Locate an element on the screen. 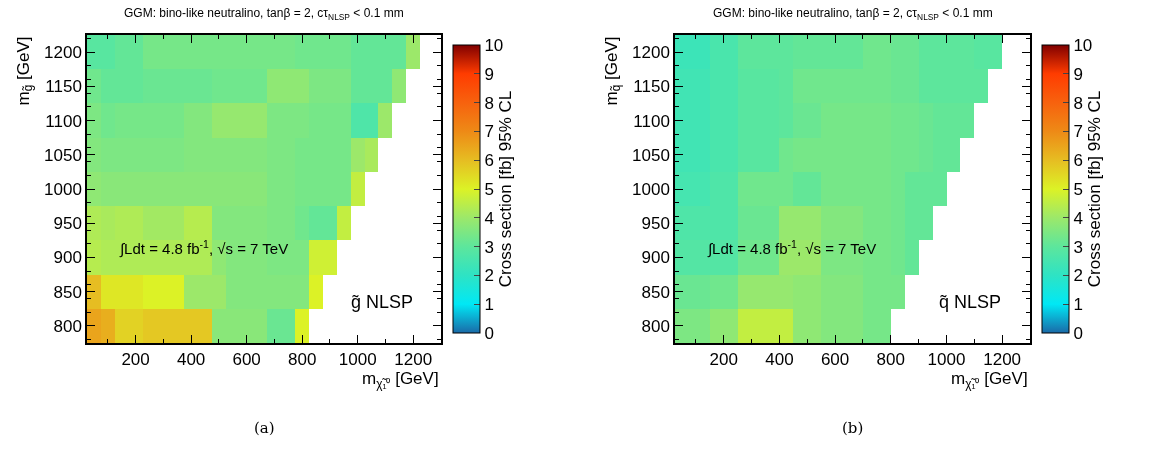 The height and width of the screenshot is (457, 1149). annotation: g̃ NLSP is located at coordinates (382, 302).